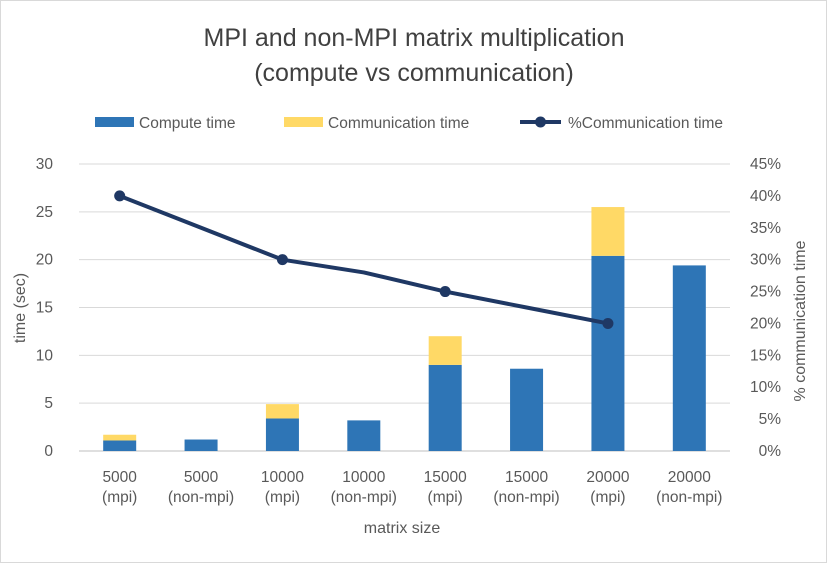 The width and height of the screenshot is (827, 563). Describe the element at coordinates (402, 528) in the screenshot. I see `x-axis-title: matrix size` at that location.